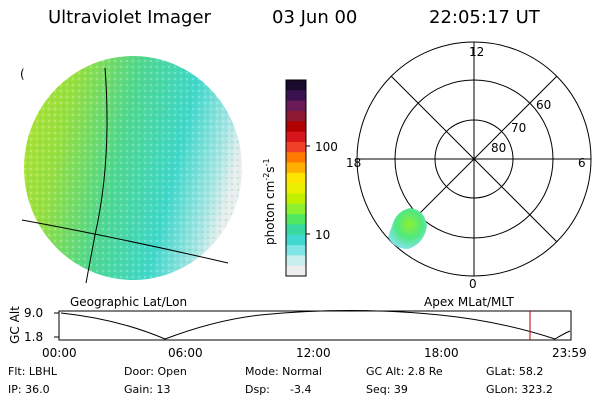  I want to click on altitude-curve, so click(315, 325).